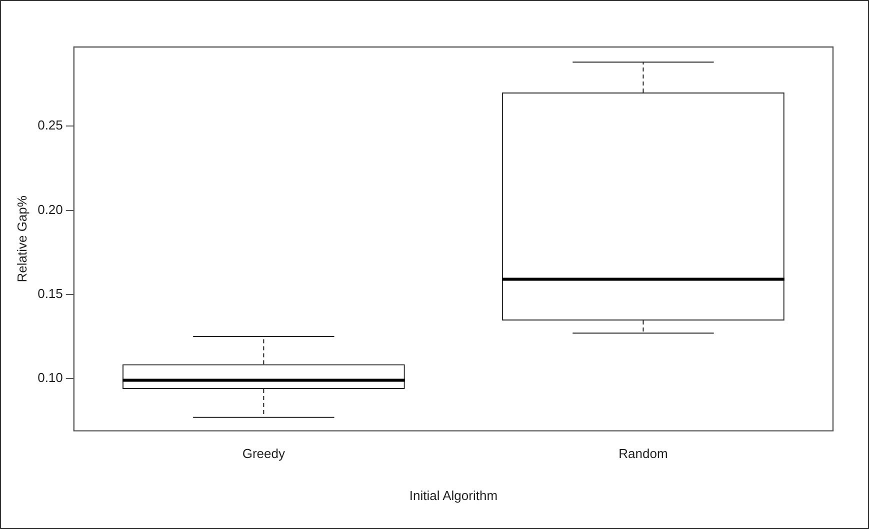 This screenshot has height=529, width=869. Describe the element at coordinates (50, 125) in the screenshot. I see `y-tick-label: 0.25` at that location.